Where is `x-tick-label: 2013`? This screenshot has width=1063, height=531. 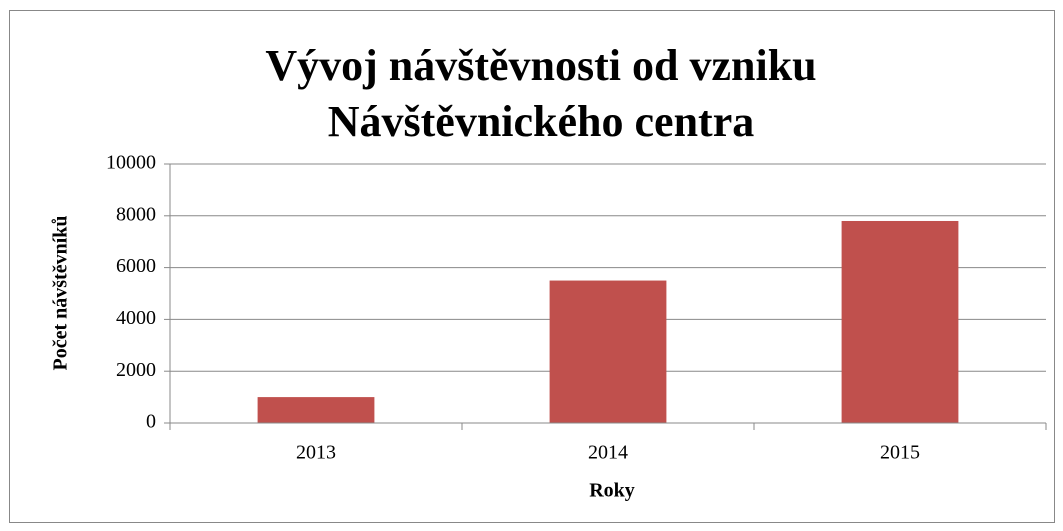
x-tick-label: 2013 is located at coordinates (316, 453).